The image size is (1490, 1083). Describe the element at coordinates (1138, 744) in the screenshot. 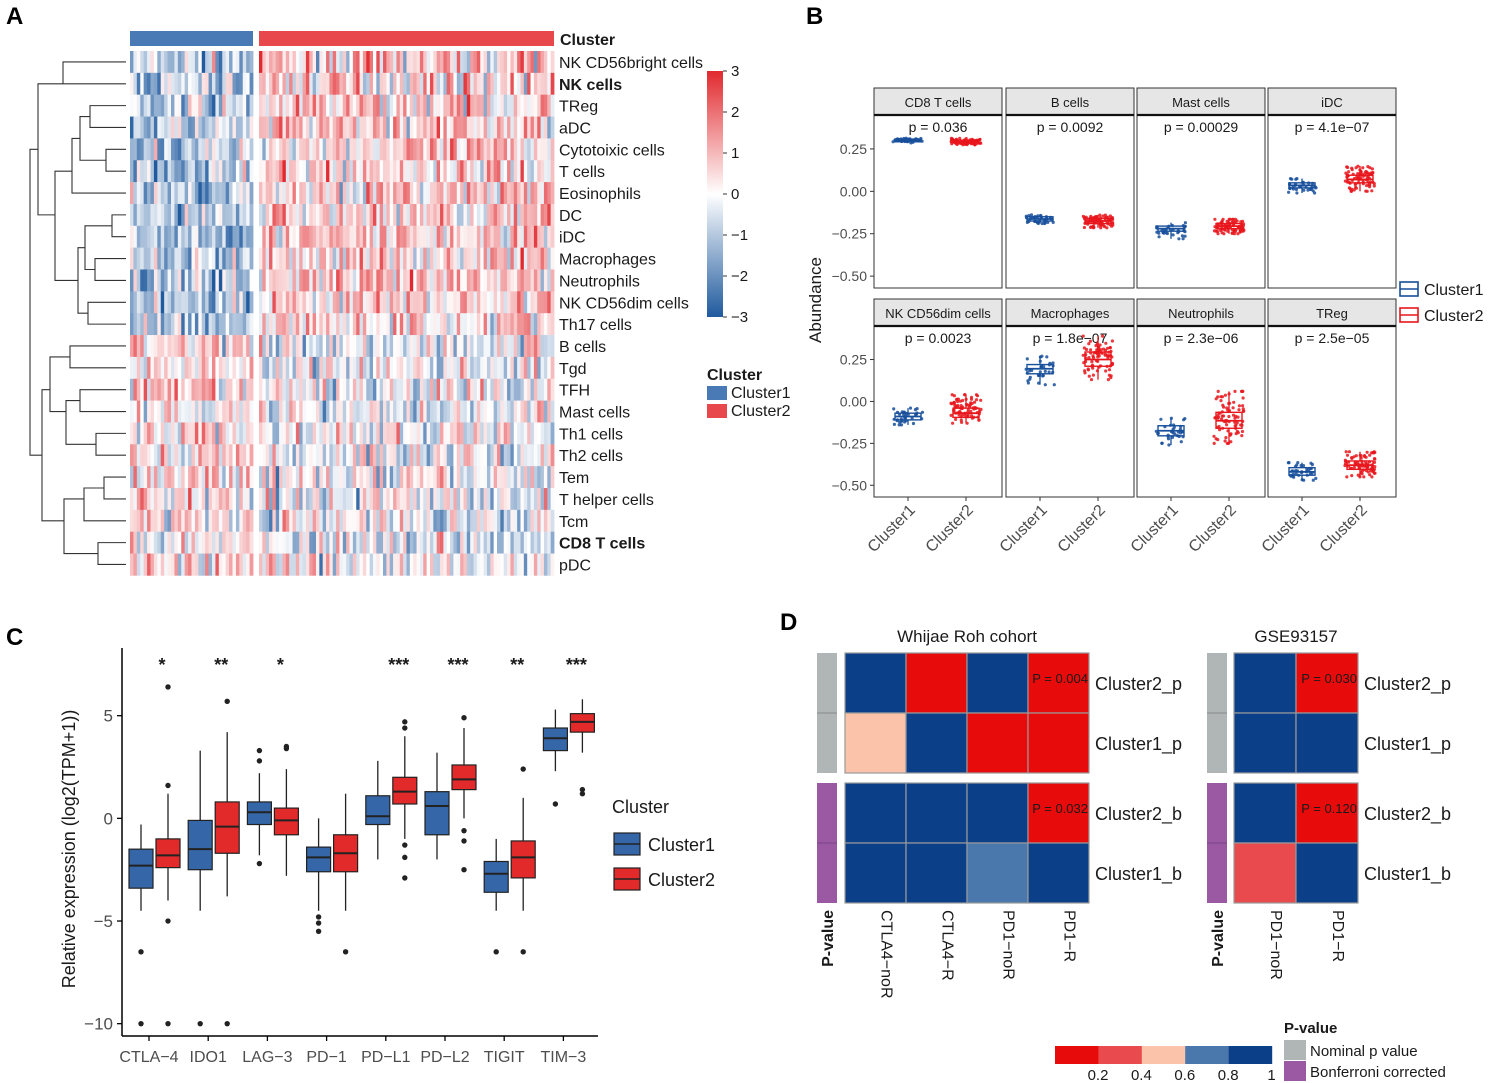

I see `d-row-label: Cluster1_p` at that location.